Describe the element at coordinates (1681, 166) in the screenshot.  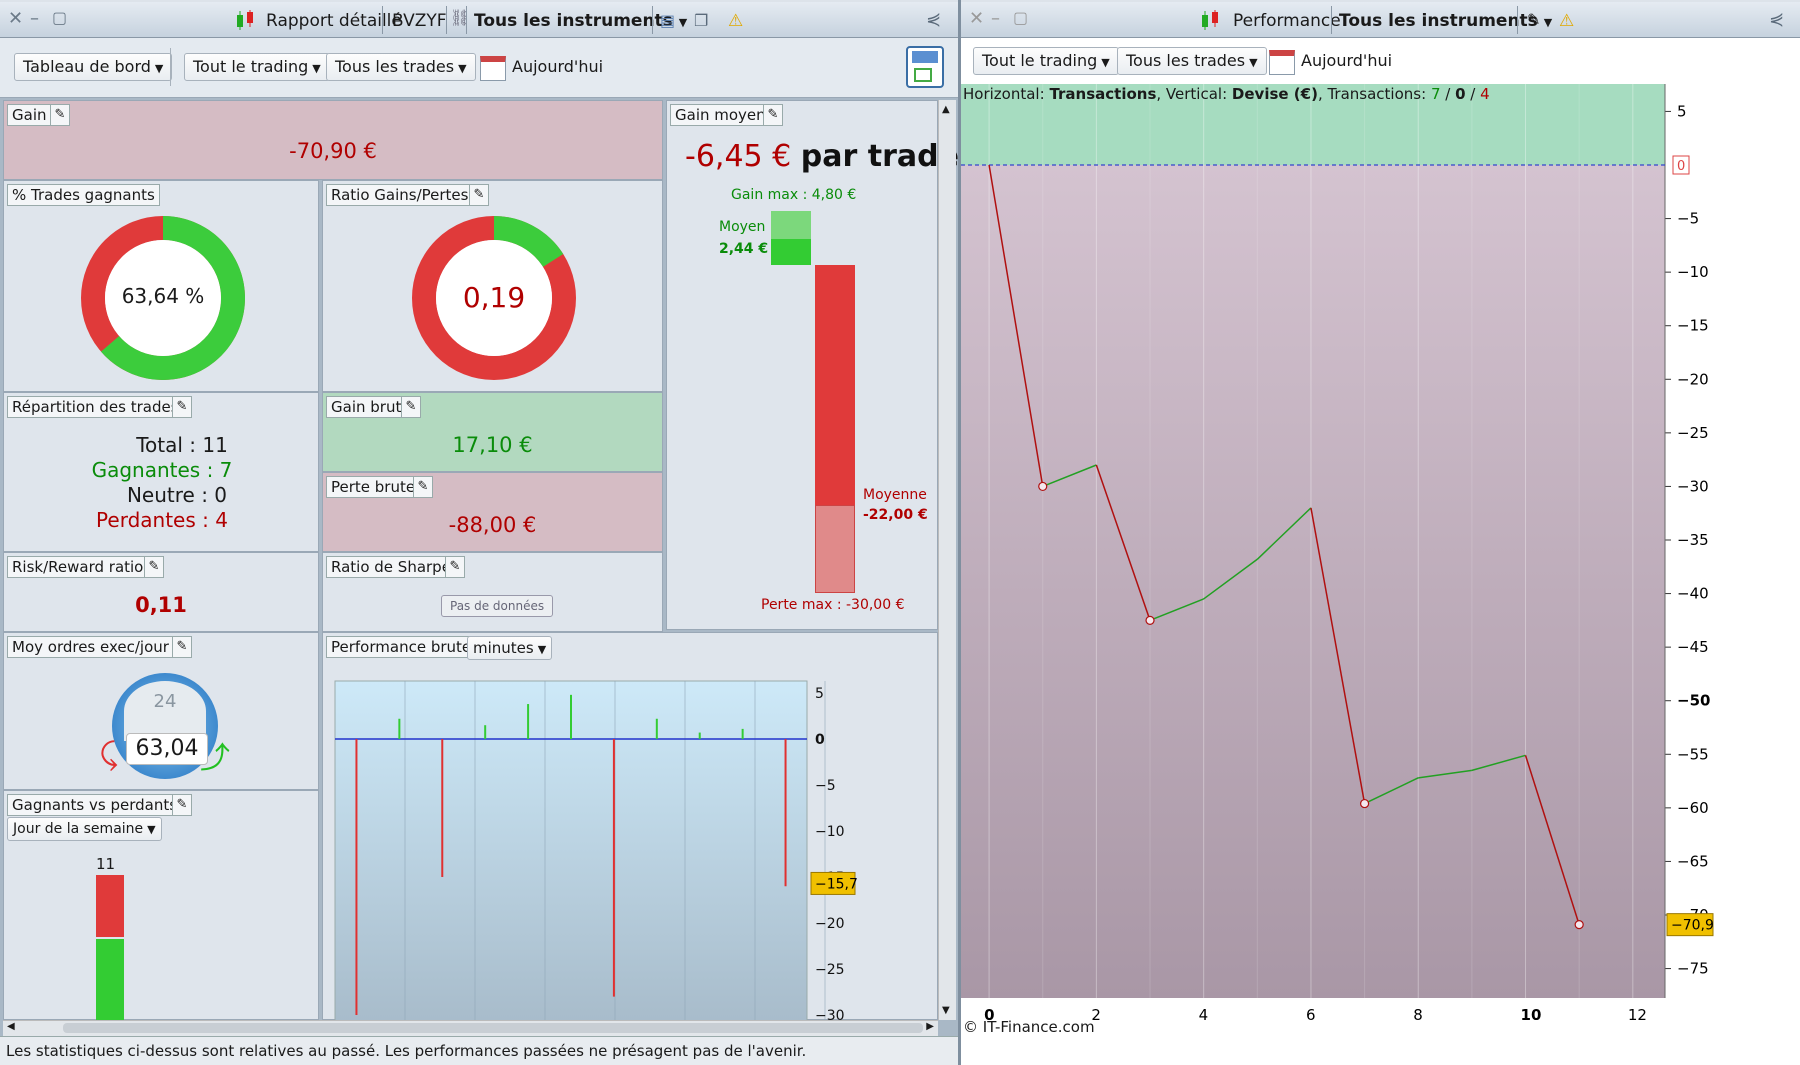
I see `zero-label: 0` at that location.